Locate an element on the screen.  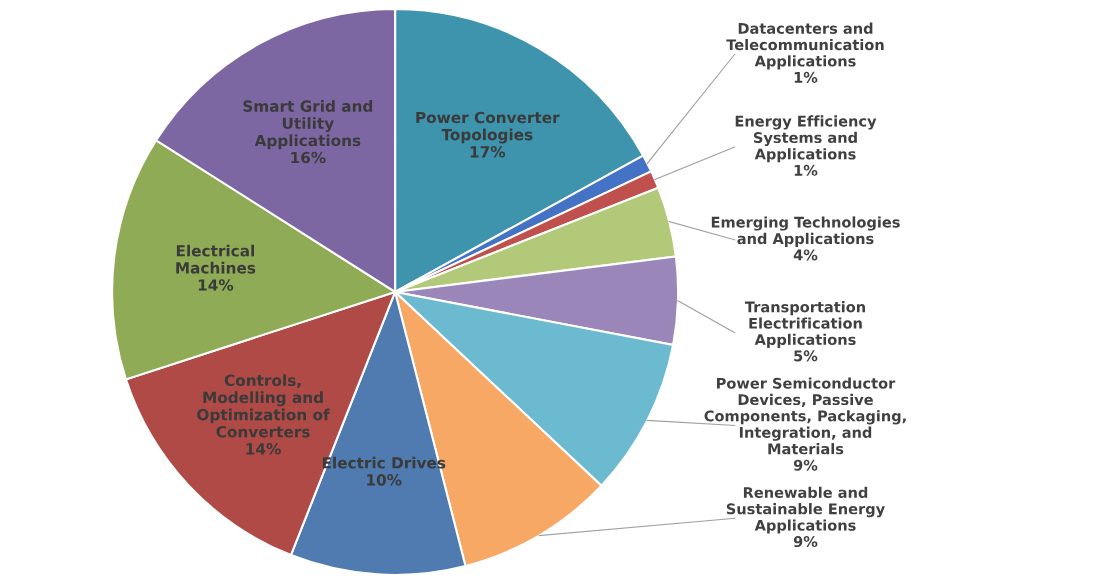
data-label: 5% is located at coordinates (806, 356).